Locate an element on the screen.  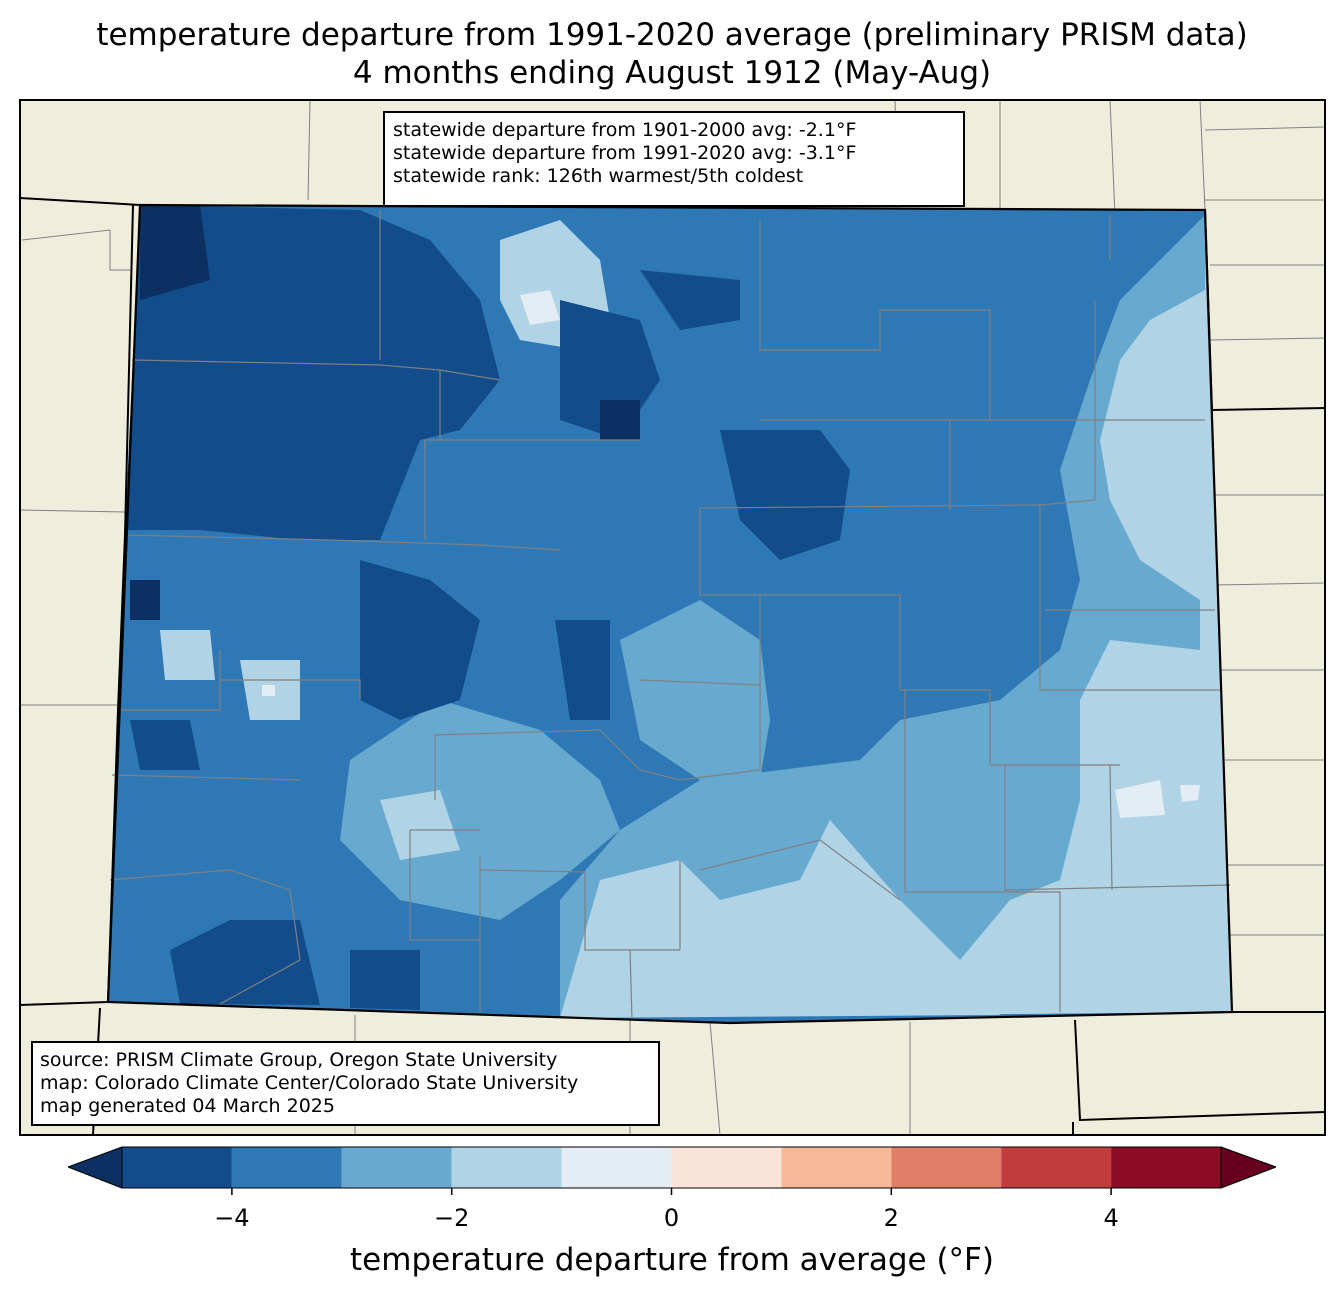
colorbar is located at coordinates (672, 1170).